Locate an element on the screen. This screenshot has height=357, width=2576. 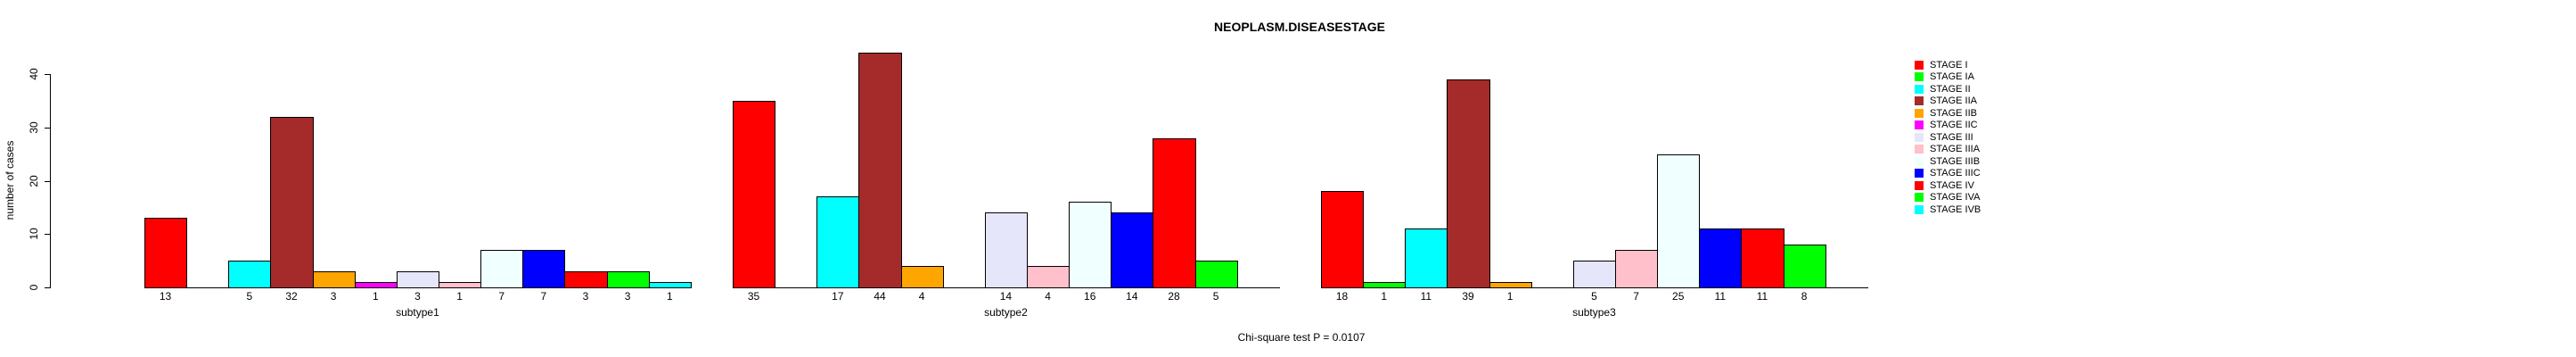
group-label: subtype3 is located at coordinates (1594, 312).